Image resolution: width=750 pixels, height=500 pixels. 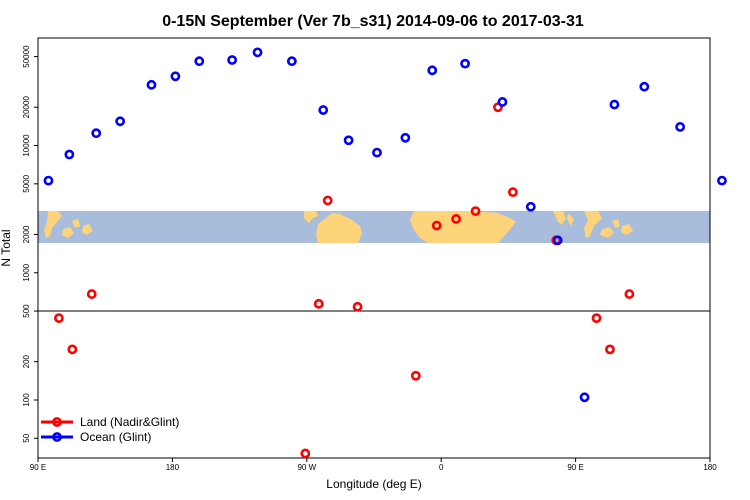 I want to click on y-axis: 50 100 200 500 1000 2000 5000 10000 20000 50000, so click(x=30, y=244).